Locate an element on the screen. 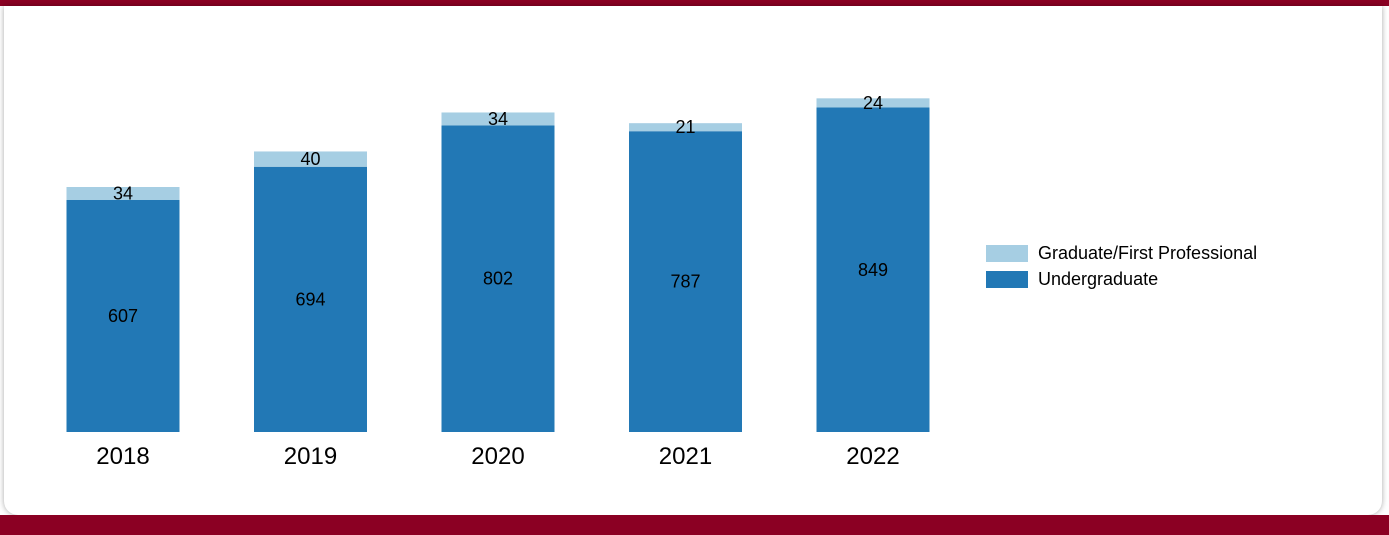  bar-undergraduate-2022 is located at coordinates (873, 269).